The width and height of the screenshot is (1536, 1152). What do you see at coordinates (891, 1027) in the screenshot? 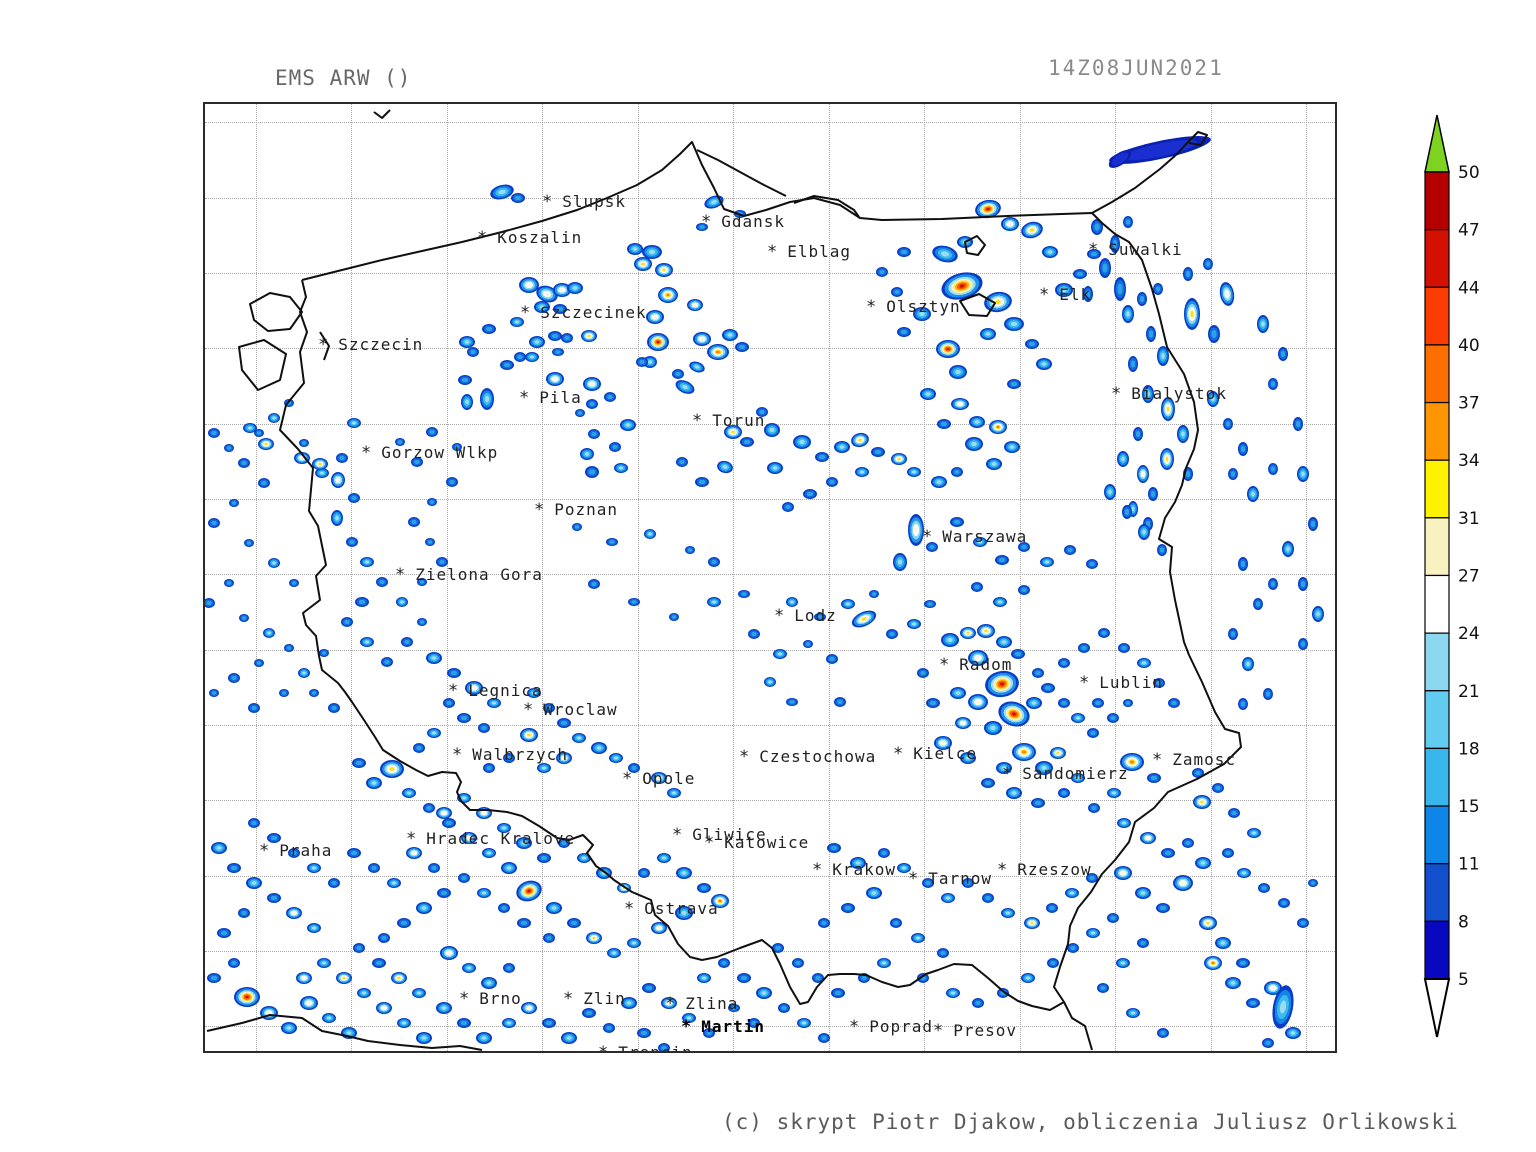
I see `city-poprad: * Poprad` at bounding box center [891, 1027].